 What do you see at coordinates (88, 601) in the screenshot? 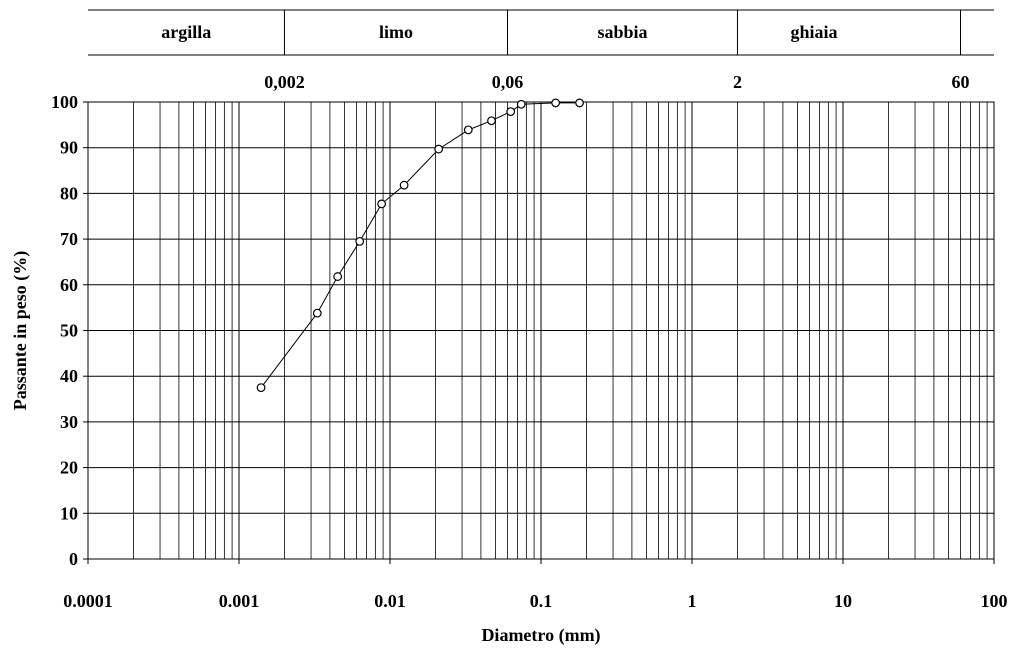
I see `x-tick-label: 0.0001` at bounding box center [88, 601].